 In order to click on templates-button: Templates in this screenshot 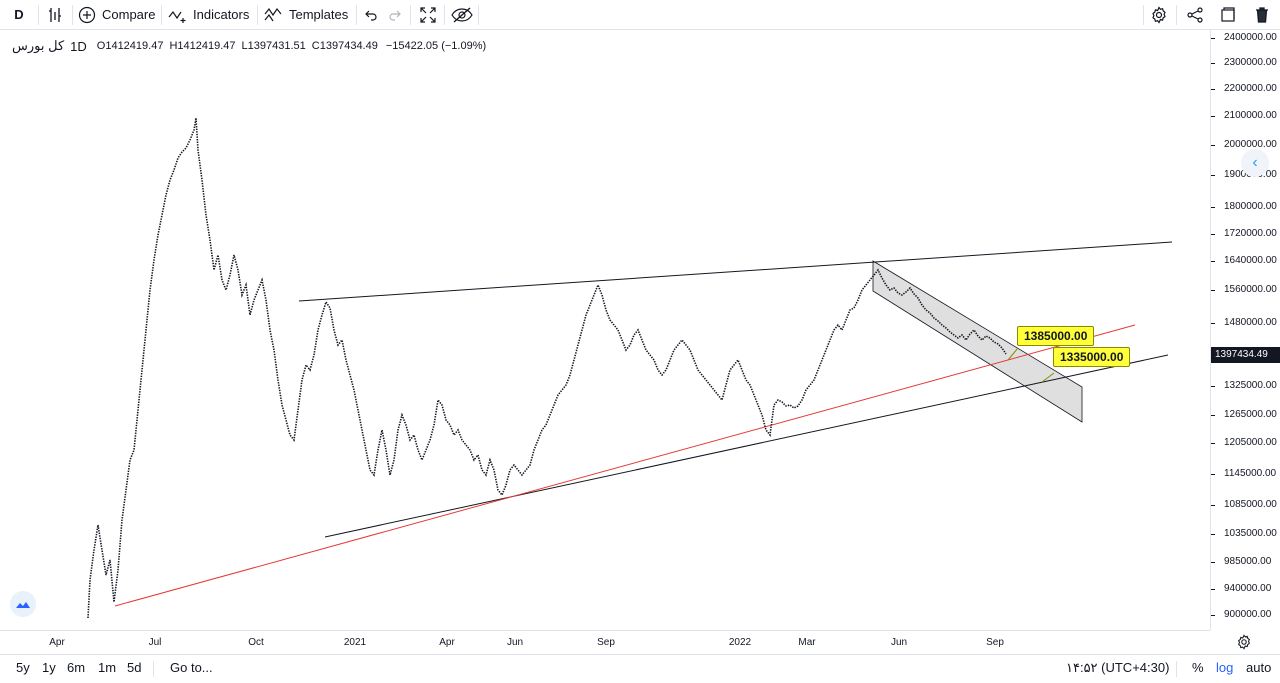, I will do `click(309, 14)`.